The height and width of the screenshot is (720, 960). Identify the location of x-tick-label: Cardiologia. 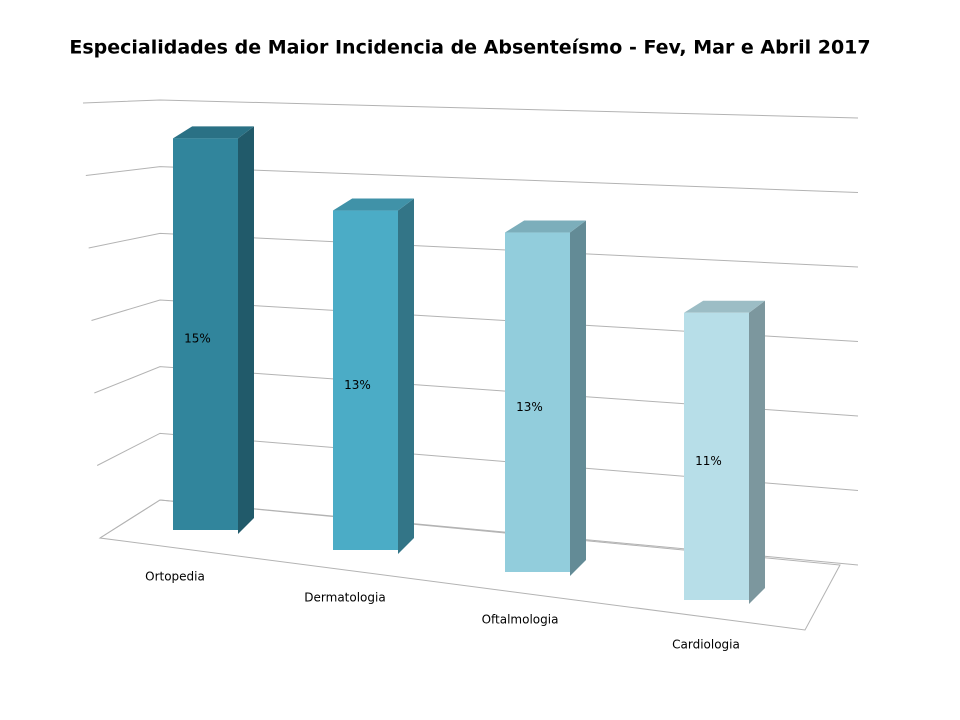
(706, 645).